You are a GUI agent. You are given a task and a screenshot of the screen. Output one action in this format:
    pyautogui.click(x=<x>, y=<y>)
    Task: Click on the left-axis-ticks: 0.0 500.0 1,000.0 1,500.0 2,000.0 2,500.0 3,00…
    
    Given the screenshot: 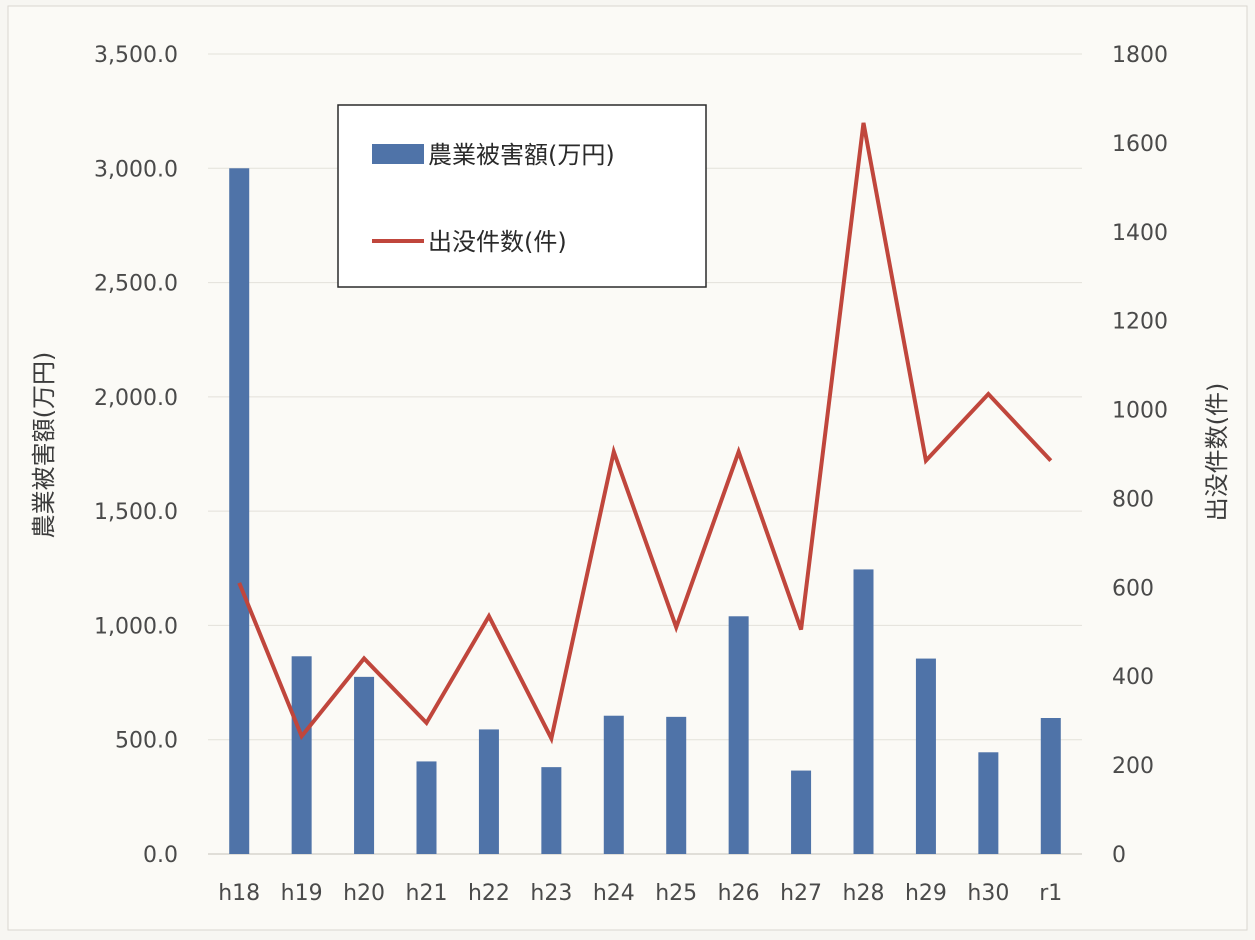 What is the action you would take?
    pyautogui.click(x=136, y=455)
    